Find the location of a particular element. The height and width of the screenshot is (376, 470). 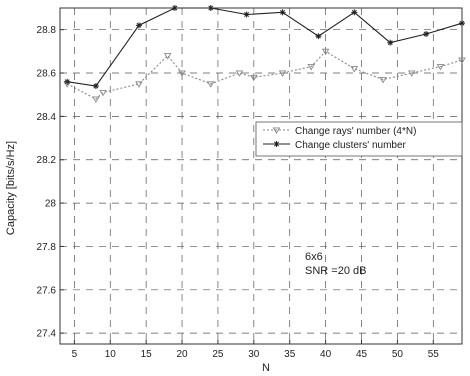

y-tick-label: 27.4 is located at coordinates (47, 334).